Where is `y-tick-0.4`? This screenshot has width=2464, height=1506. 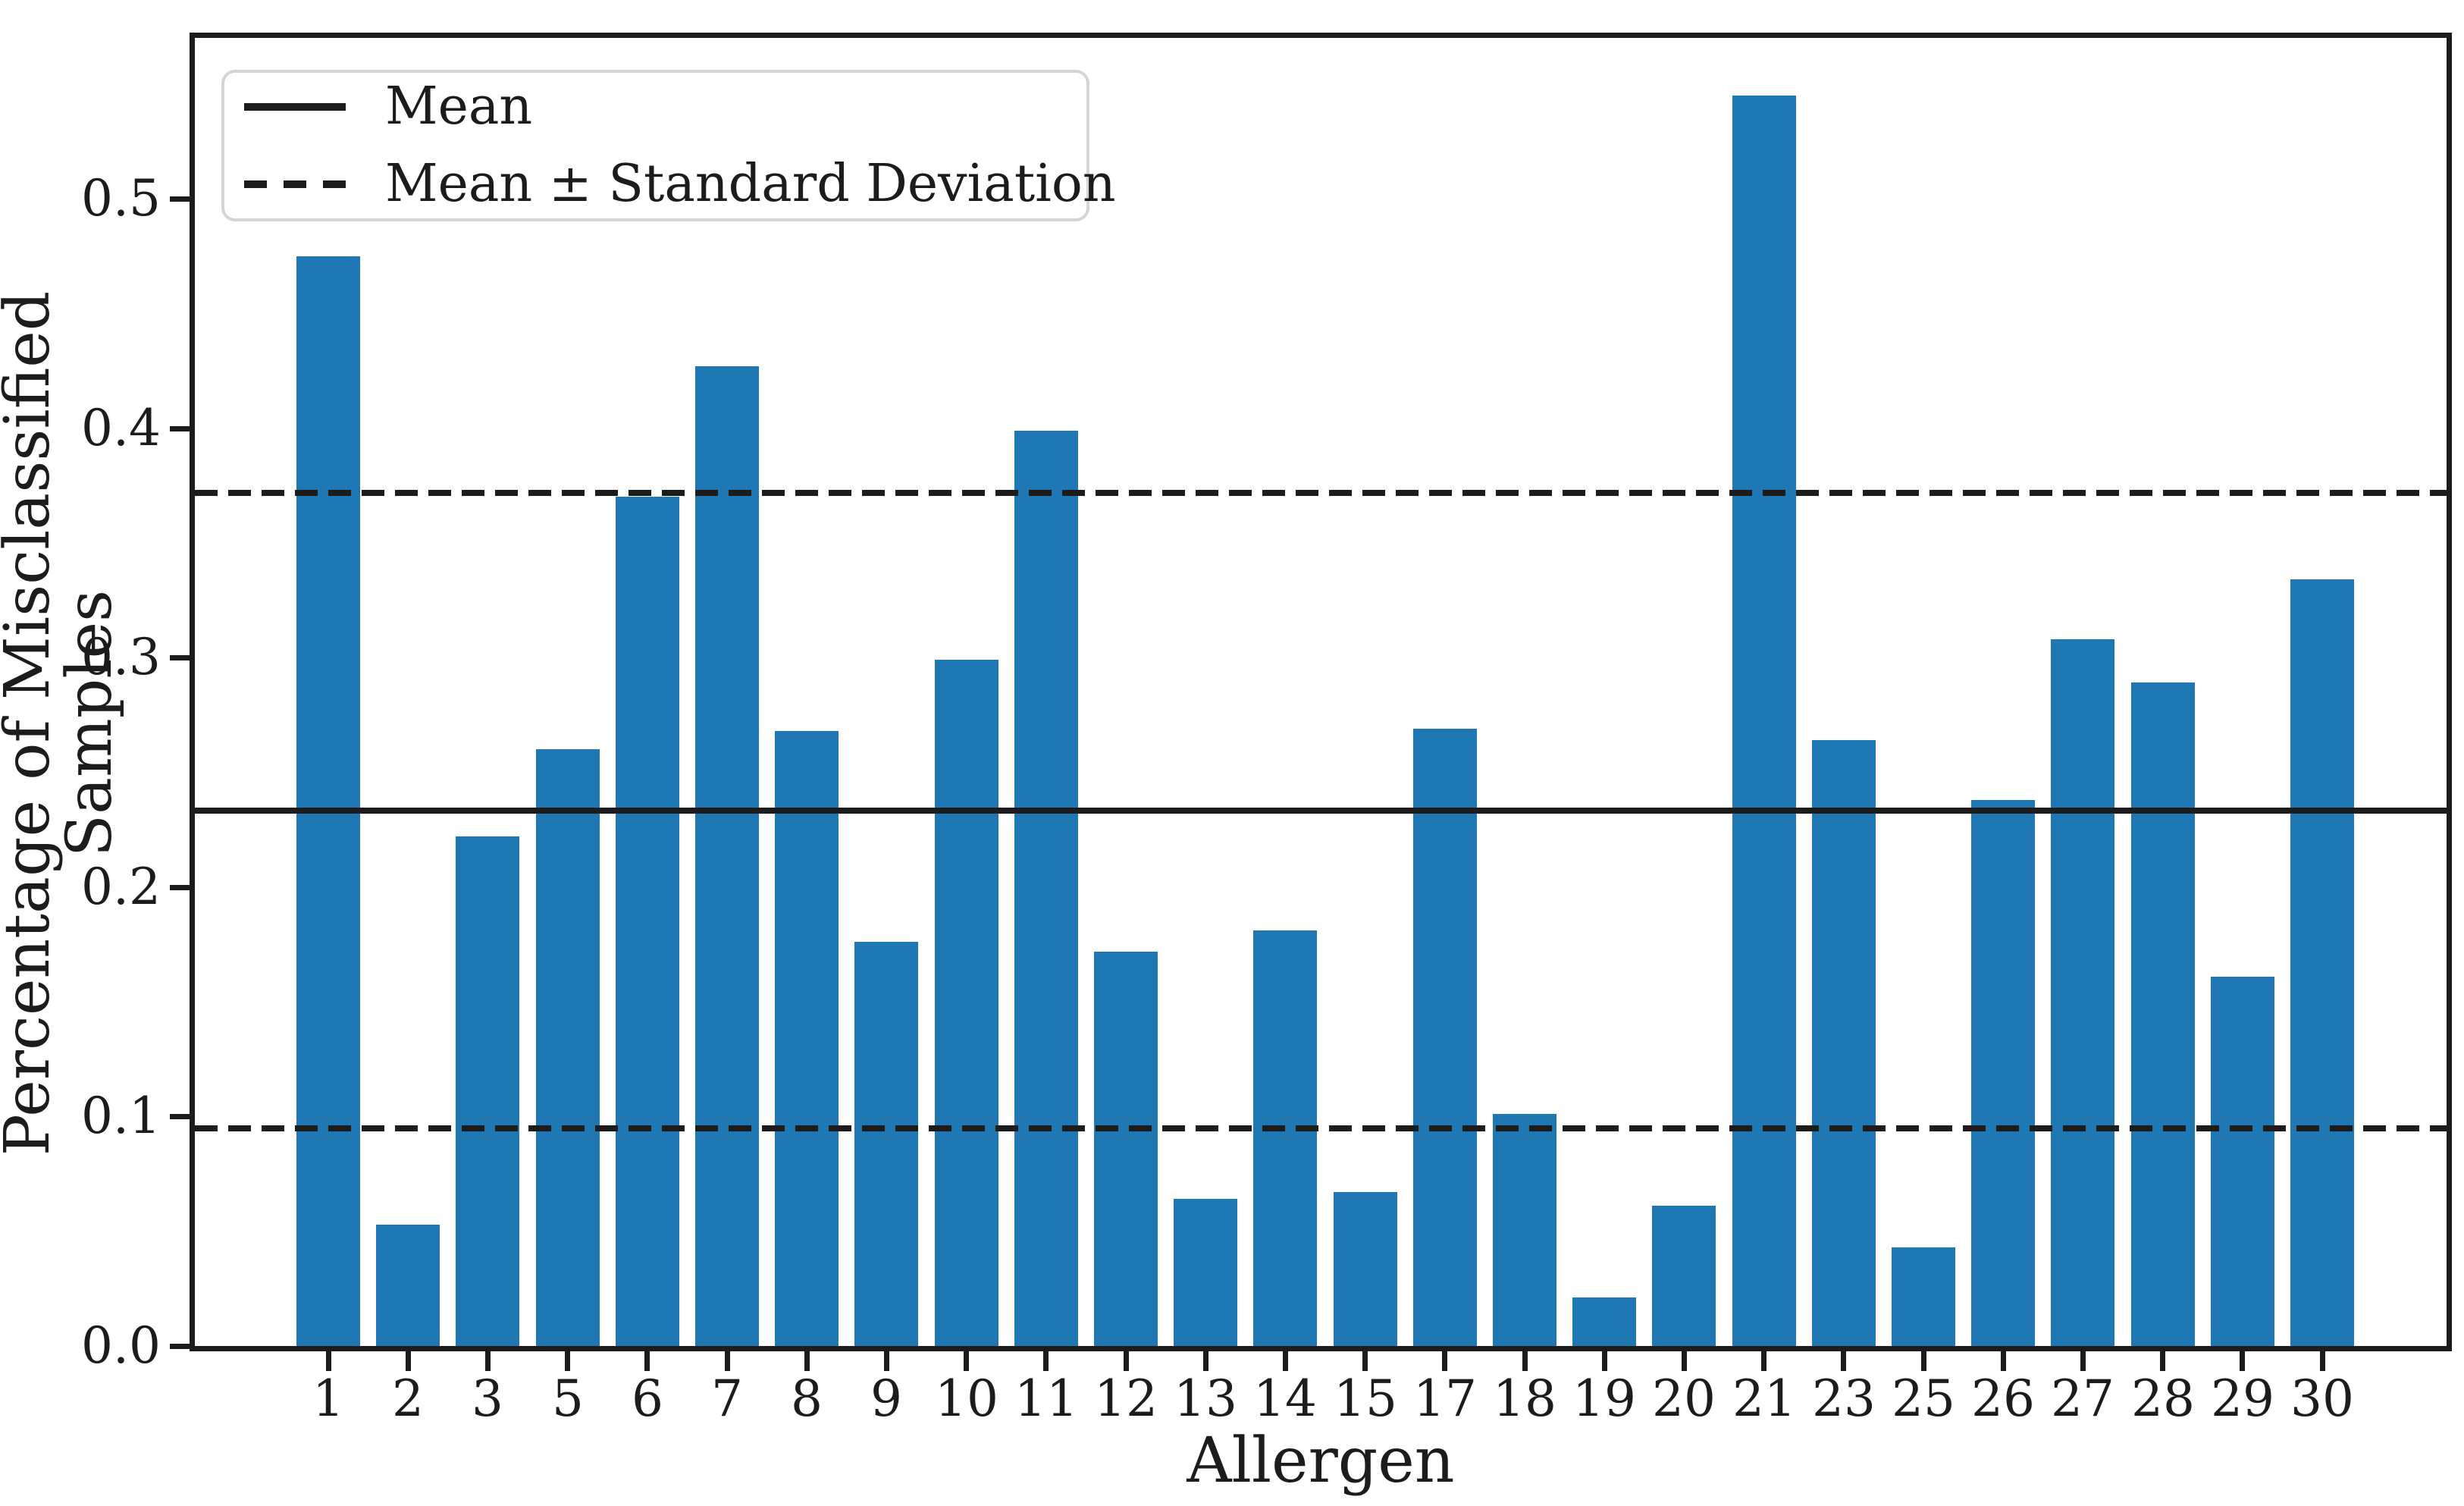
y-tick-0.4 is located at coordinates (180, 428).